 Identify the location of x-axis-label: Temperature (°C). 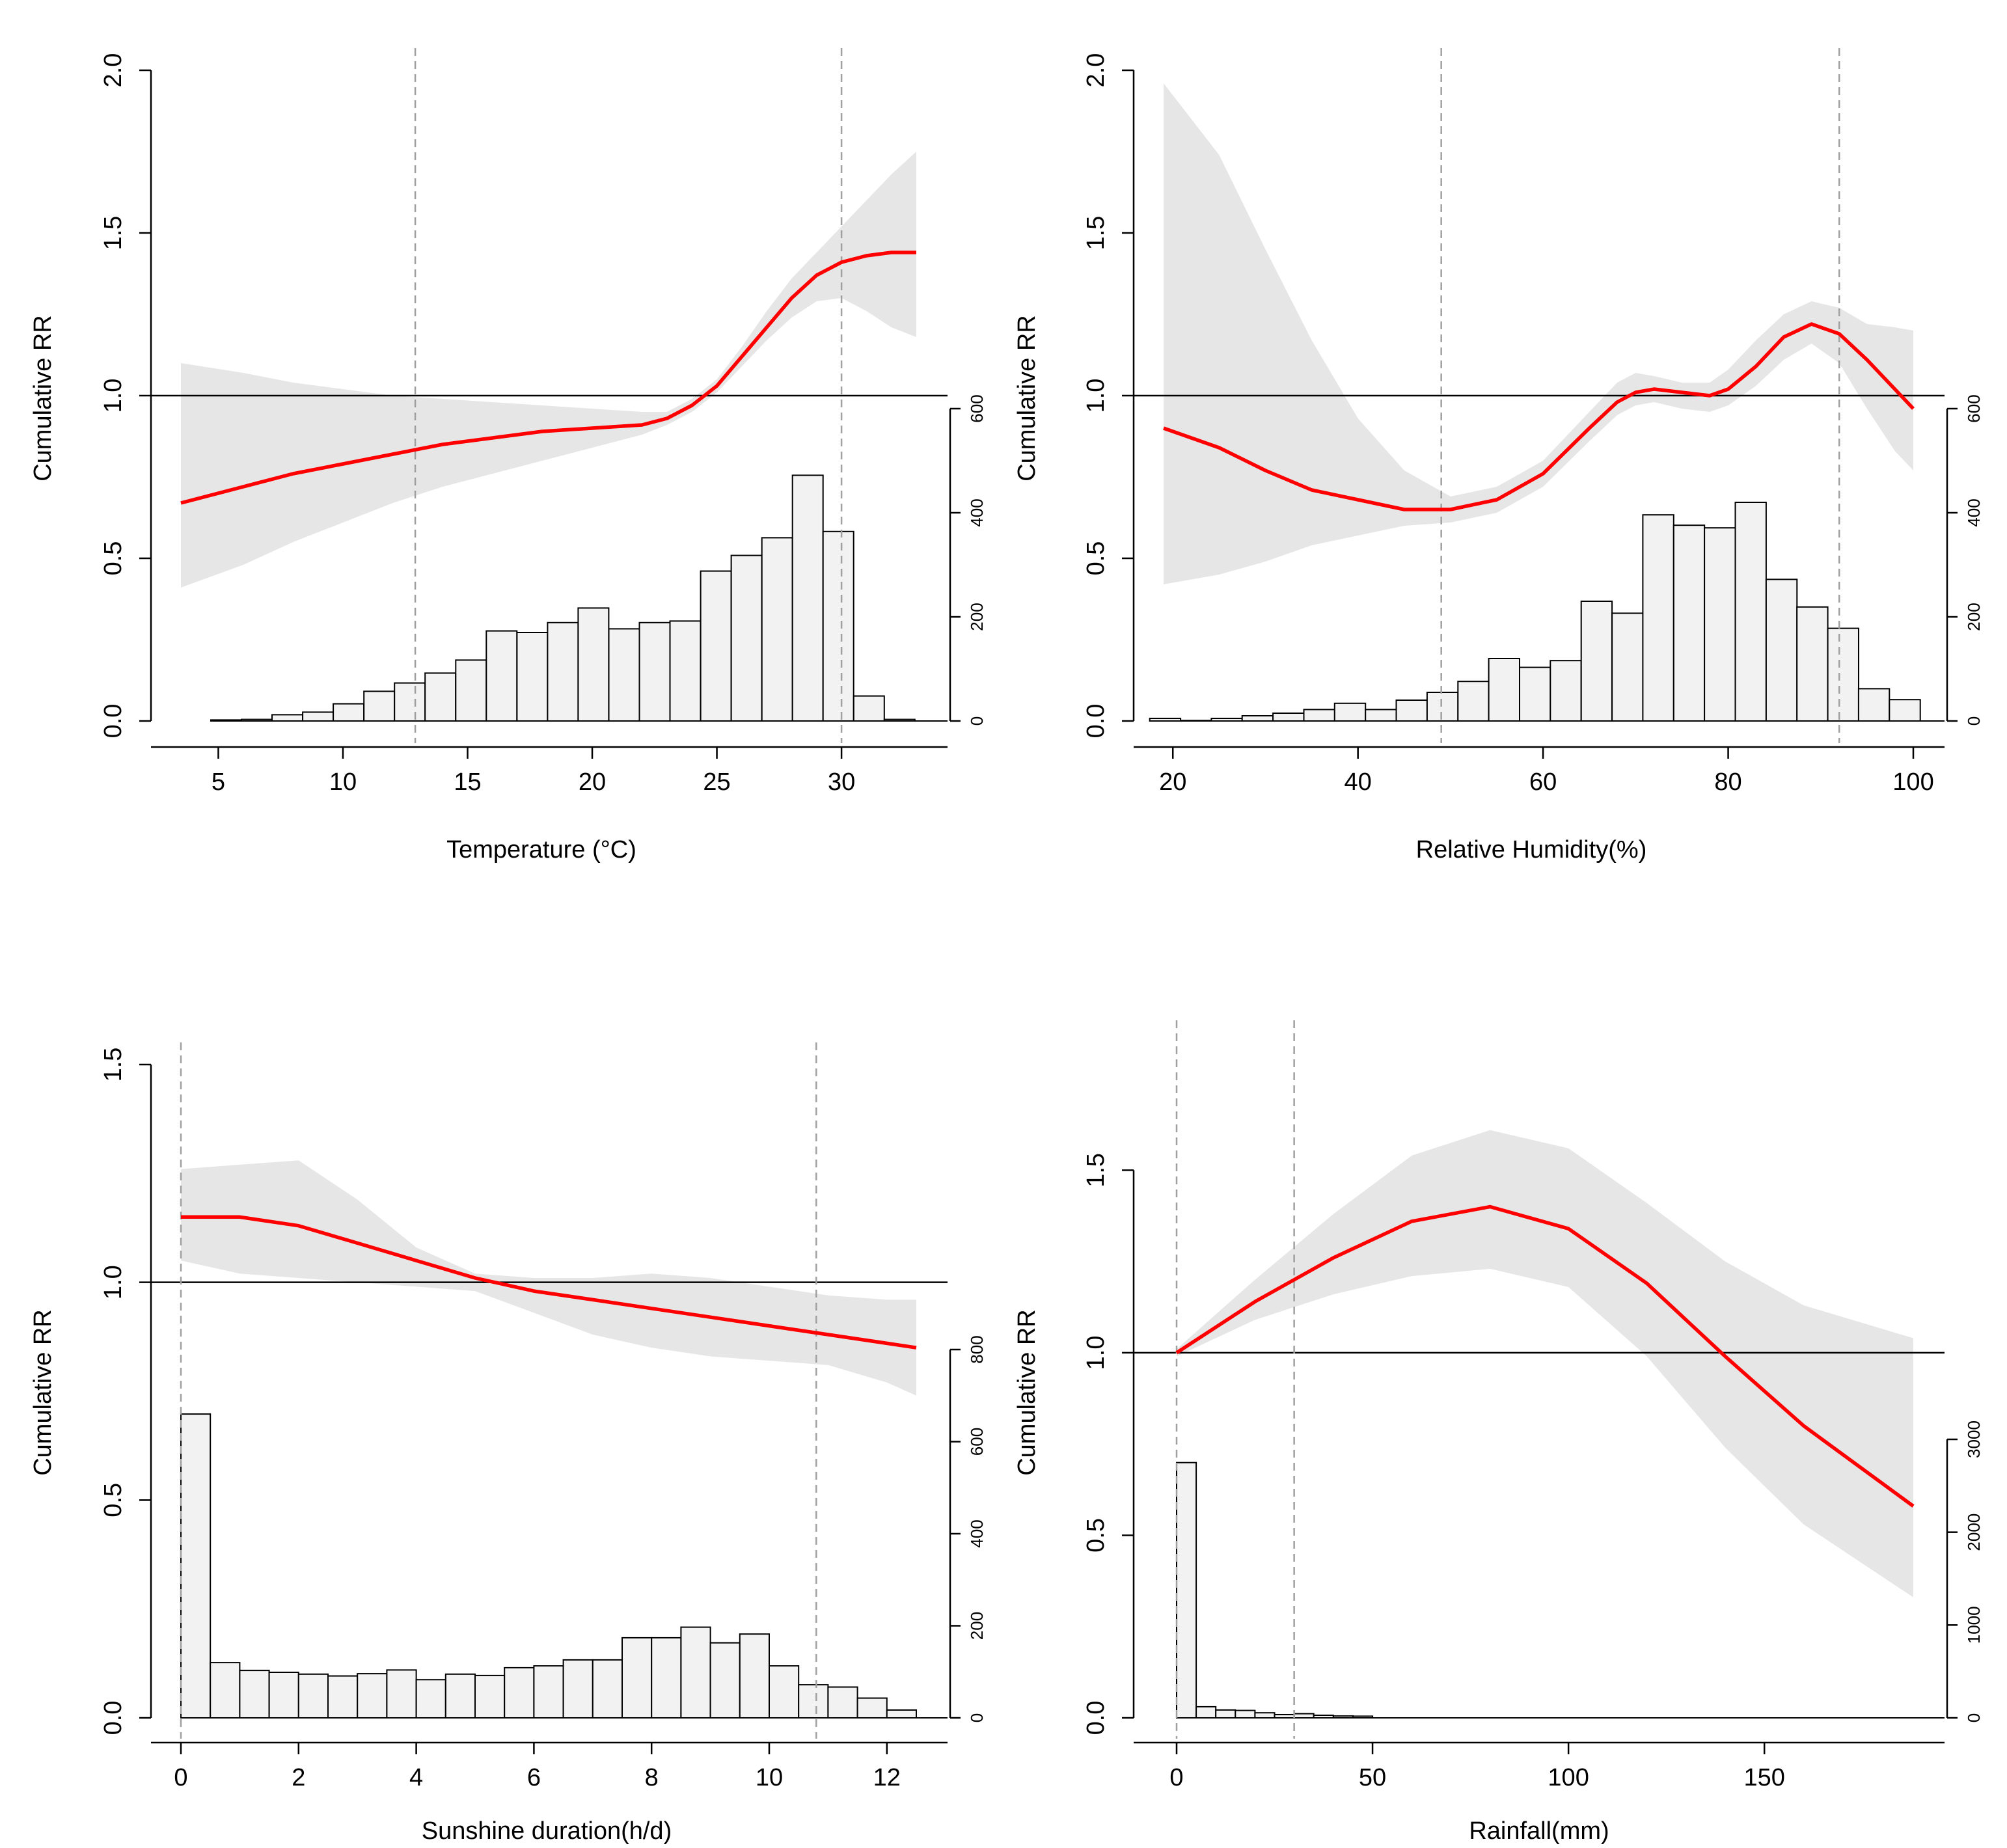
(541, 850).